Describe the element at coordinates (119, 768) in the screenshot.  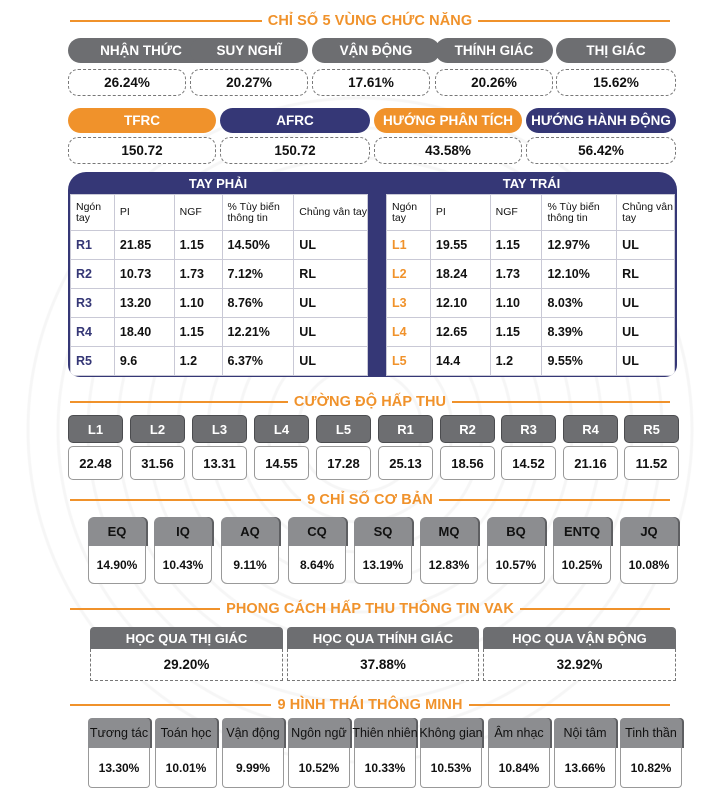
I see `intelligence-value: 13.30%` at that location.